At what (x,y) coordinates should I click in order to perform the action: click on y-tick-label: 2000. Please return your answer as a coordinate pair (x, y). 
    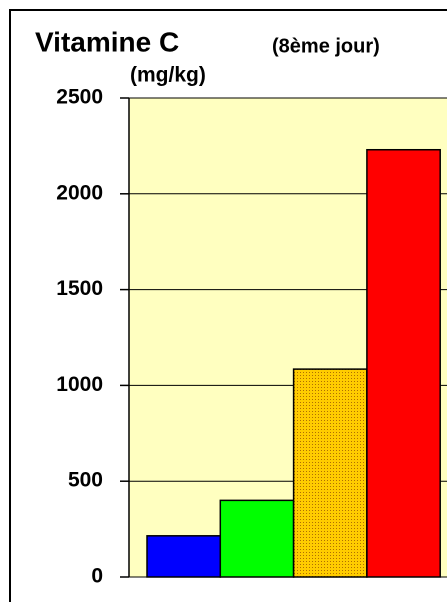
    Looking at the image, I should click on (79, 192).